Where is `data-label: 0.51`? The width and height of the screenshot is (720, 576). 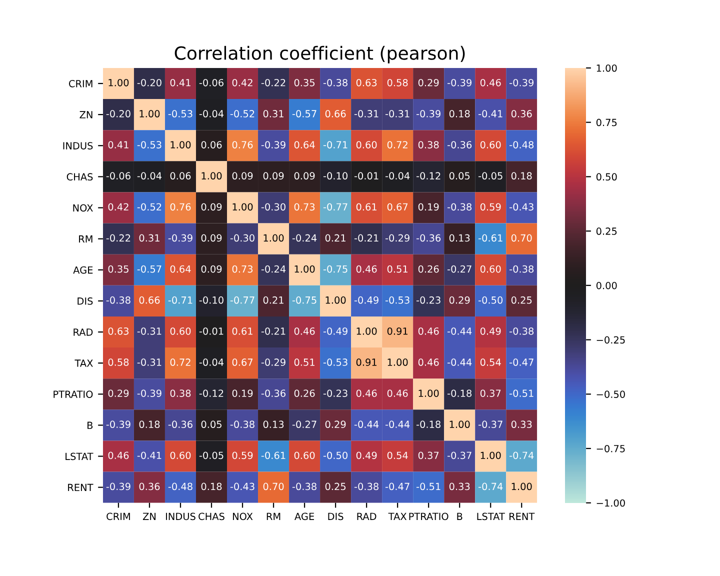 data-label: 0.51 is located at coordinates (304, 362).